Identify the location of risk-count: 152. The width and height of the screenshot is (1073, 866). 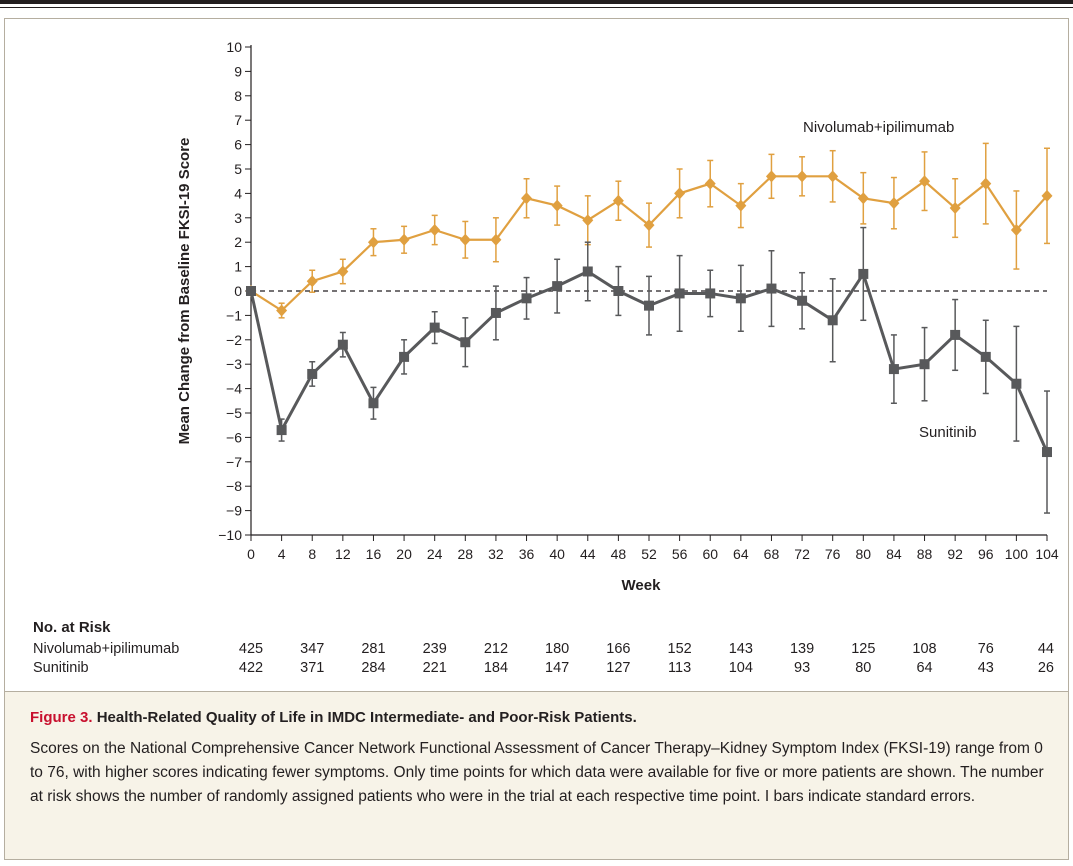
(680, 649).